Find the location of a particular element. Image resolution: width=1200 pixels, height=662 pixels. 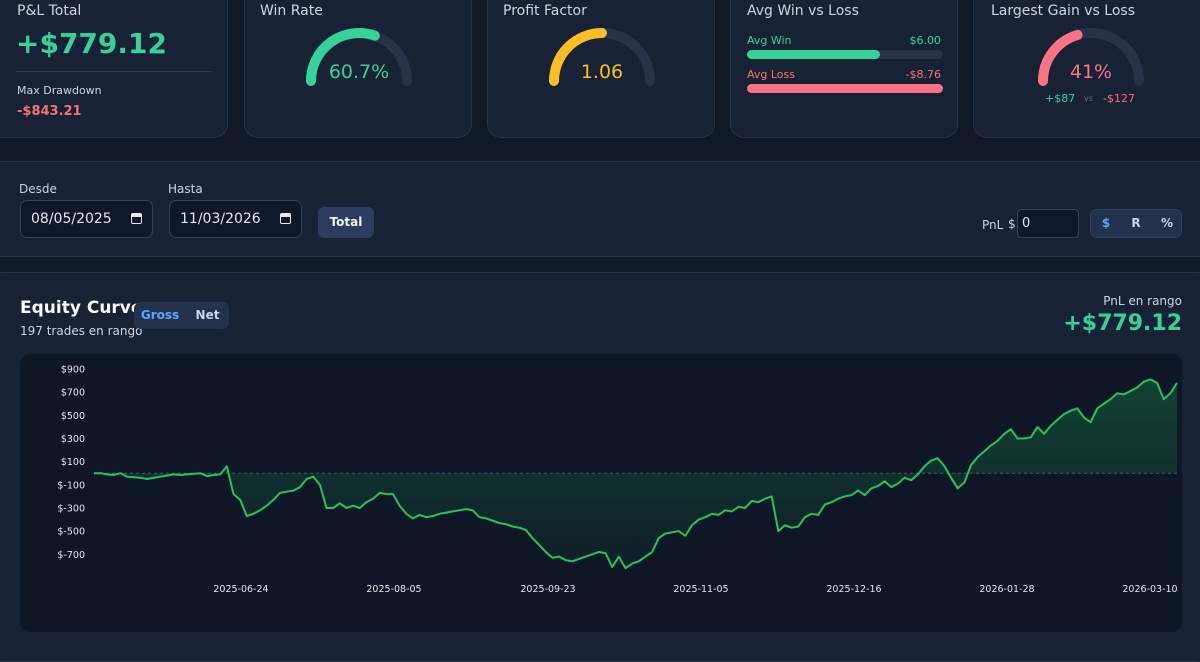

y-tick-label: $500 is located at coordinates (73, 416).